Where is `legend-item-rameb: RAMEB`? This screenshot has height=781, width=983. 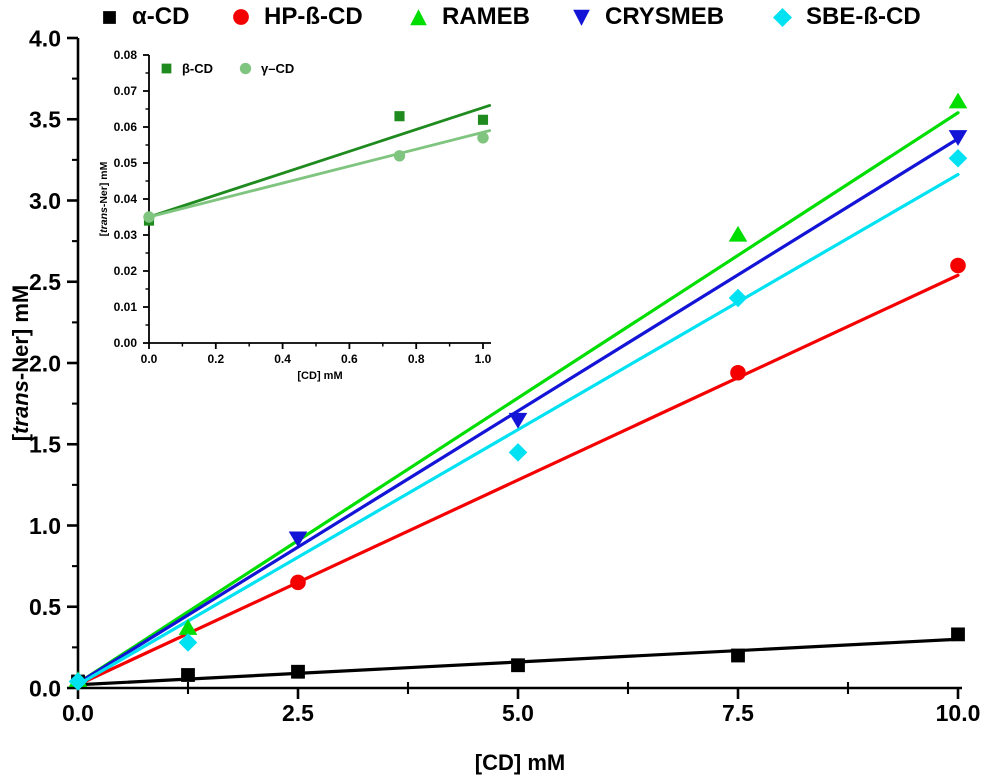 legend-item-rameb: RAMEB is located at coordinates (469, 17).